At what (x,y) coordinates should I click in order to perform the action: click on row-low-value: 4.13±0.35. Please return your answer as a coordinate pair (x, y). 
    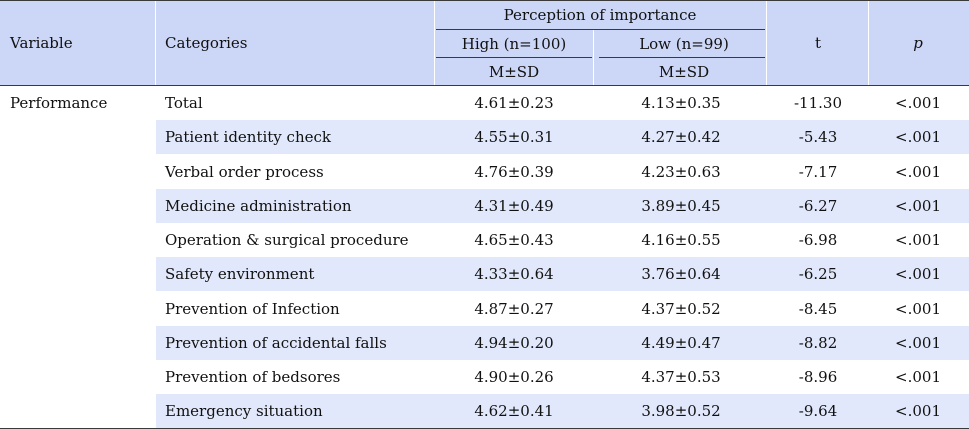
    Looking at the image, I should click on (681, 103).